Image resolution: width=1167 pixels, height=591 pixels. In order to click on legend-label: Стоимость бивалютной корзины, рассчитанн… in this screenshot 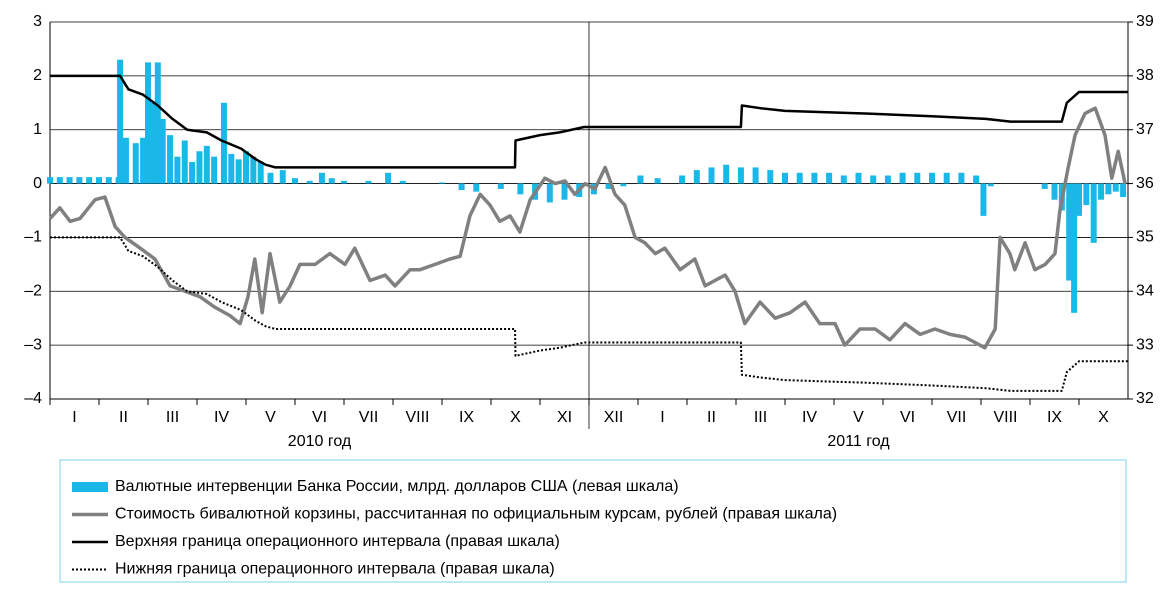, I will do `click(476, 514)`.